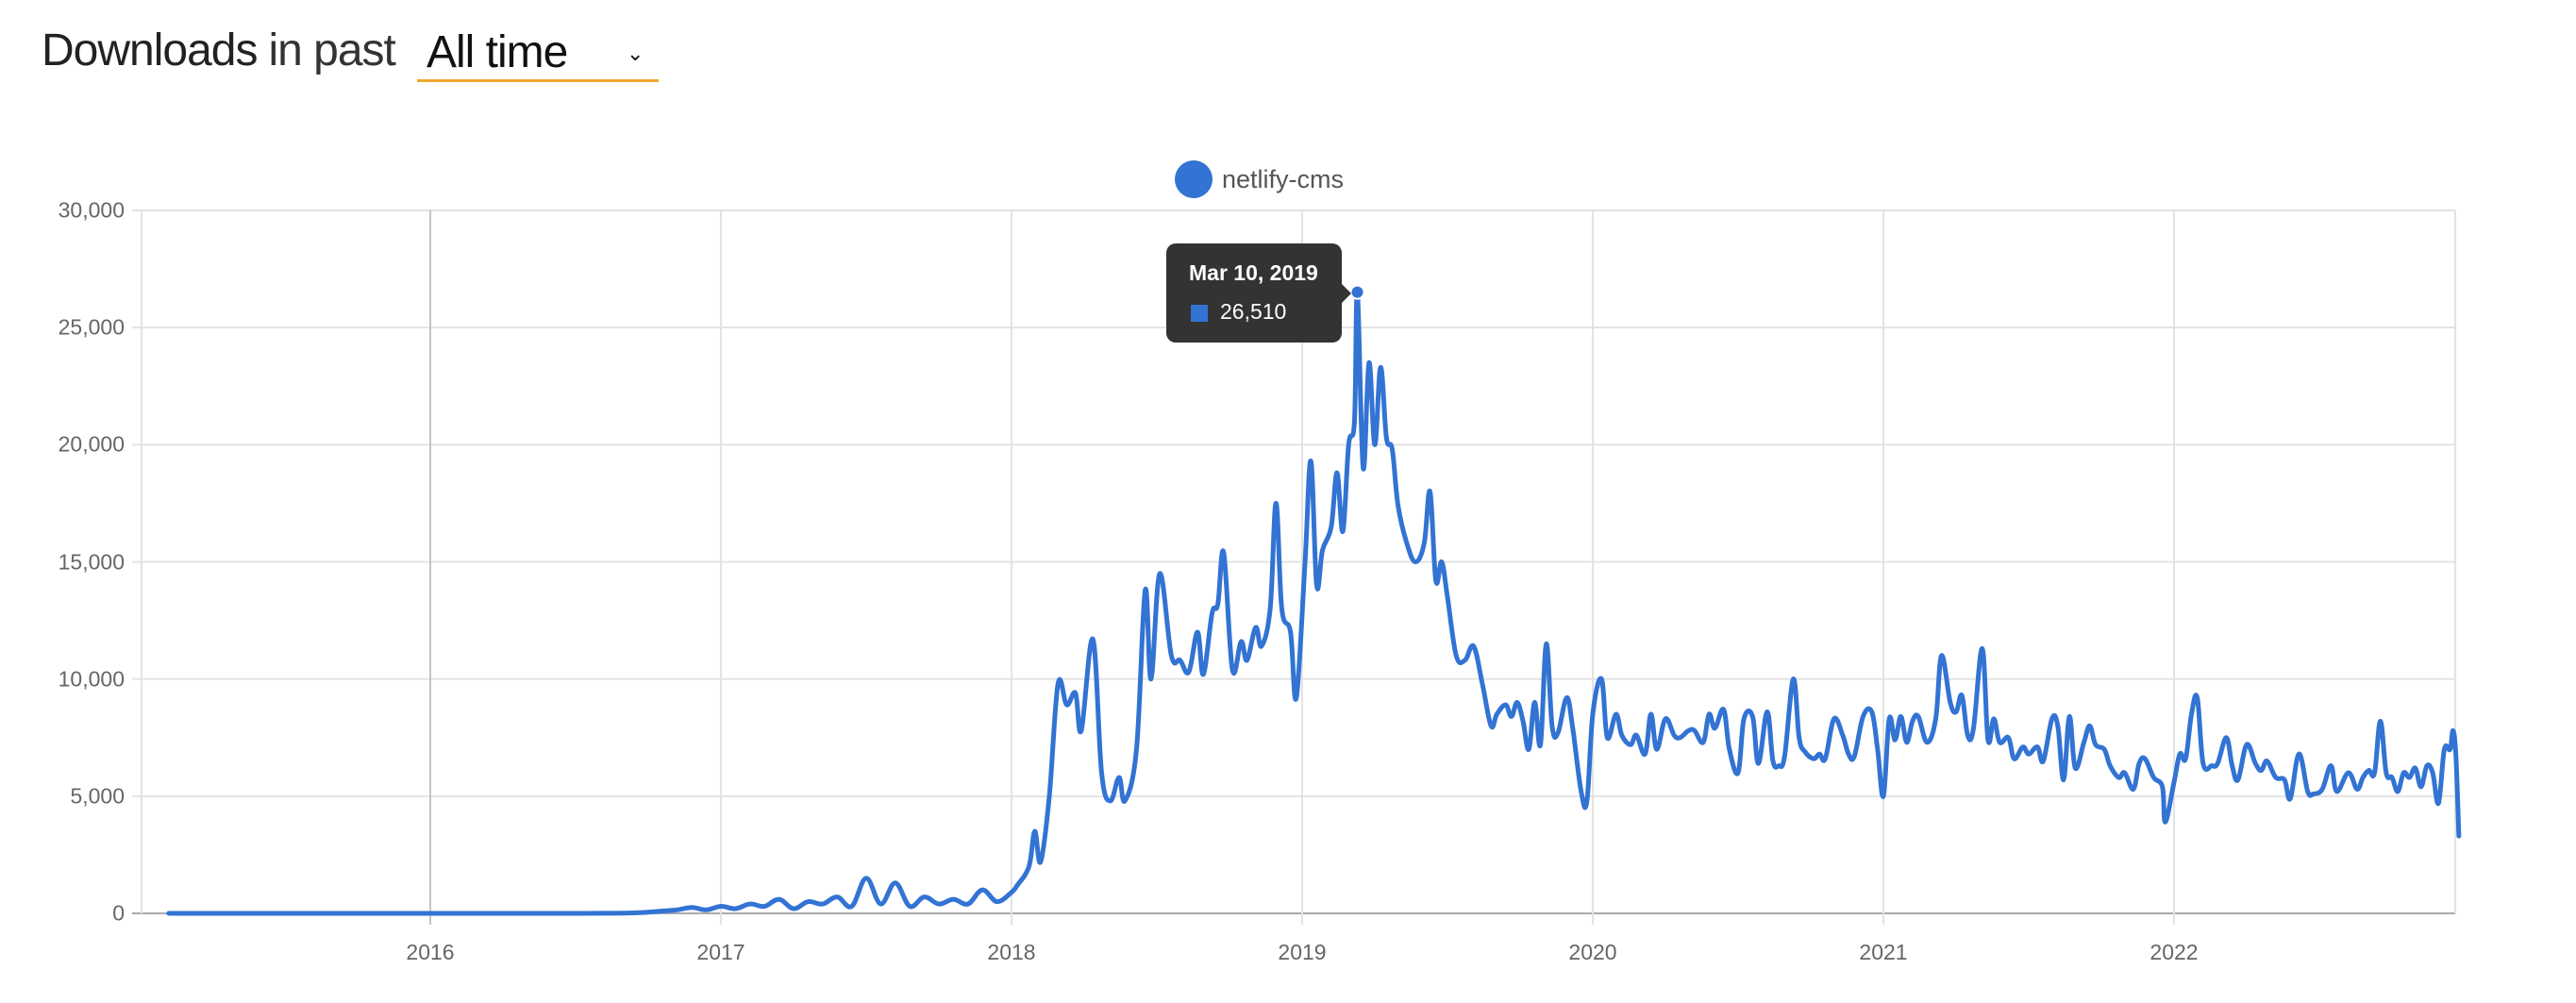 The image size is (2576, 1003). I want to click on legend-item-netlify-cms: netlify-cms, so click(1259, 179).